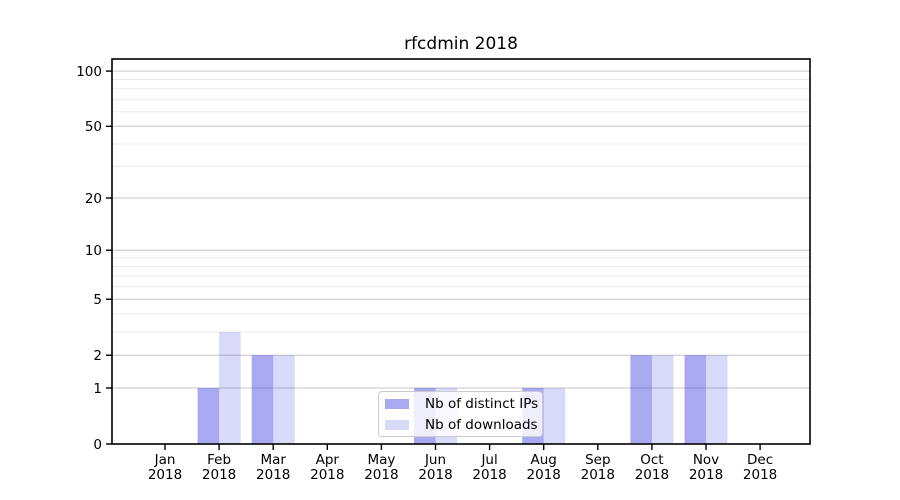 This screenshot has height=500, width=900. What do you see at coordinates (460, 414) in the screenshot?
I see `legend: Nb of distinct IPs Nb of downloads` at bounding box center [460, 414].